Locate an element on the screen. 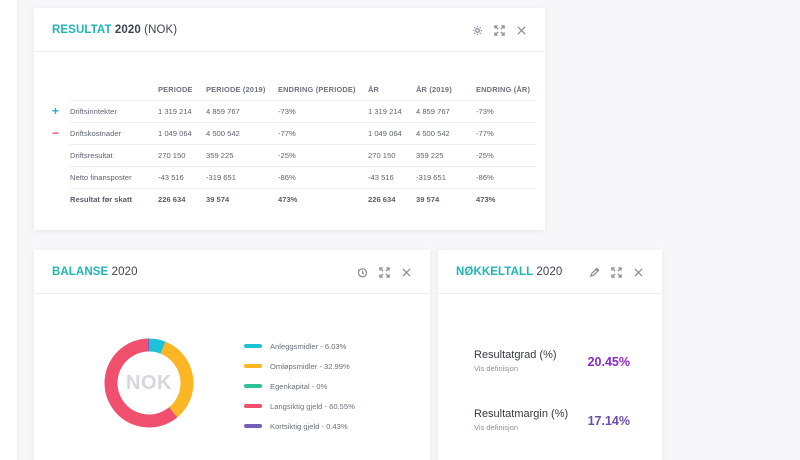 This screenshot has height=460, width=800. legend-label: Langsiktig gjeld - 60.55% is located at coordinates (312, 406).